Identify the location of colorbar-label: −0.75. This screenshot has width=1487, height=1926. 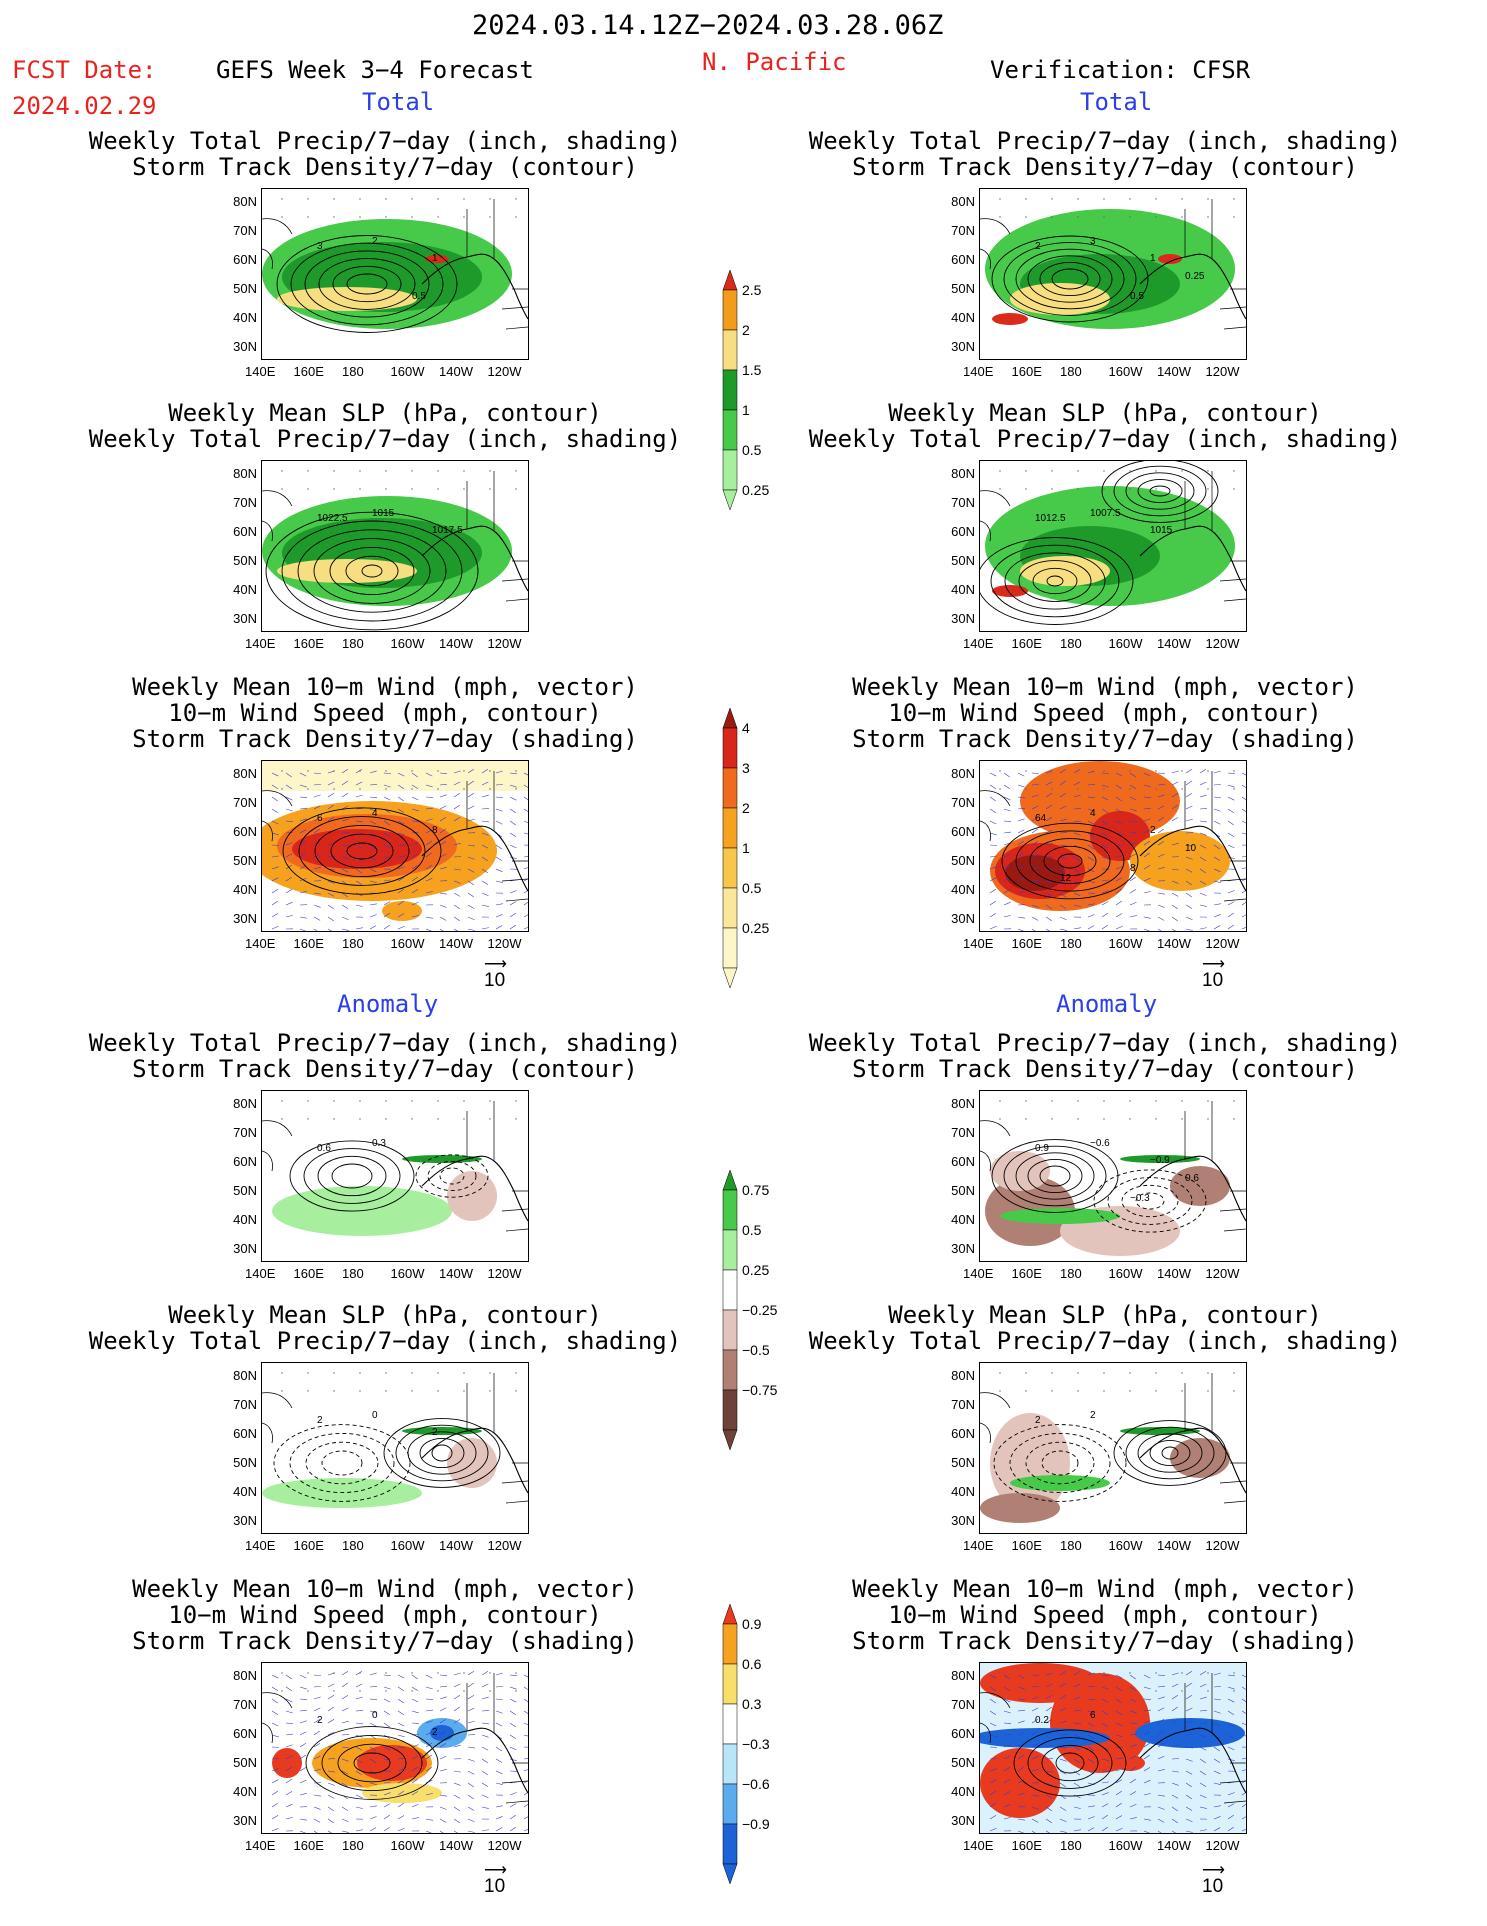
(759, 1390).